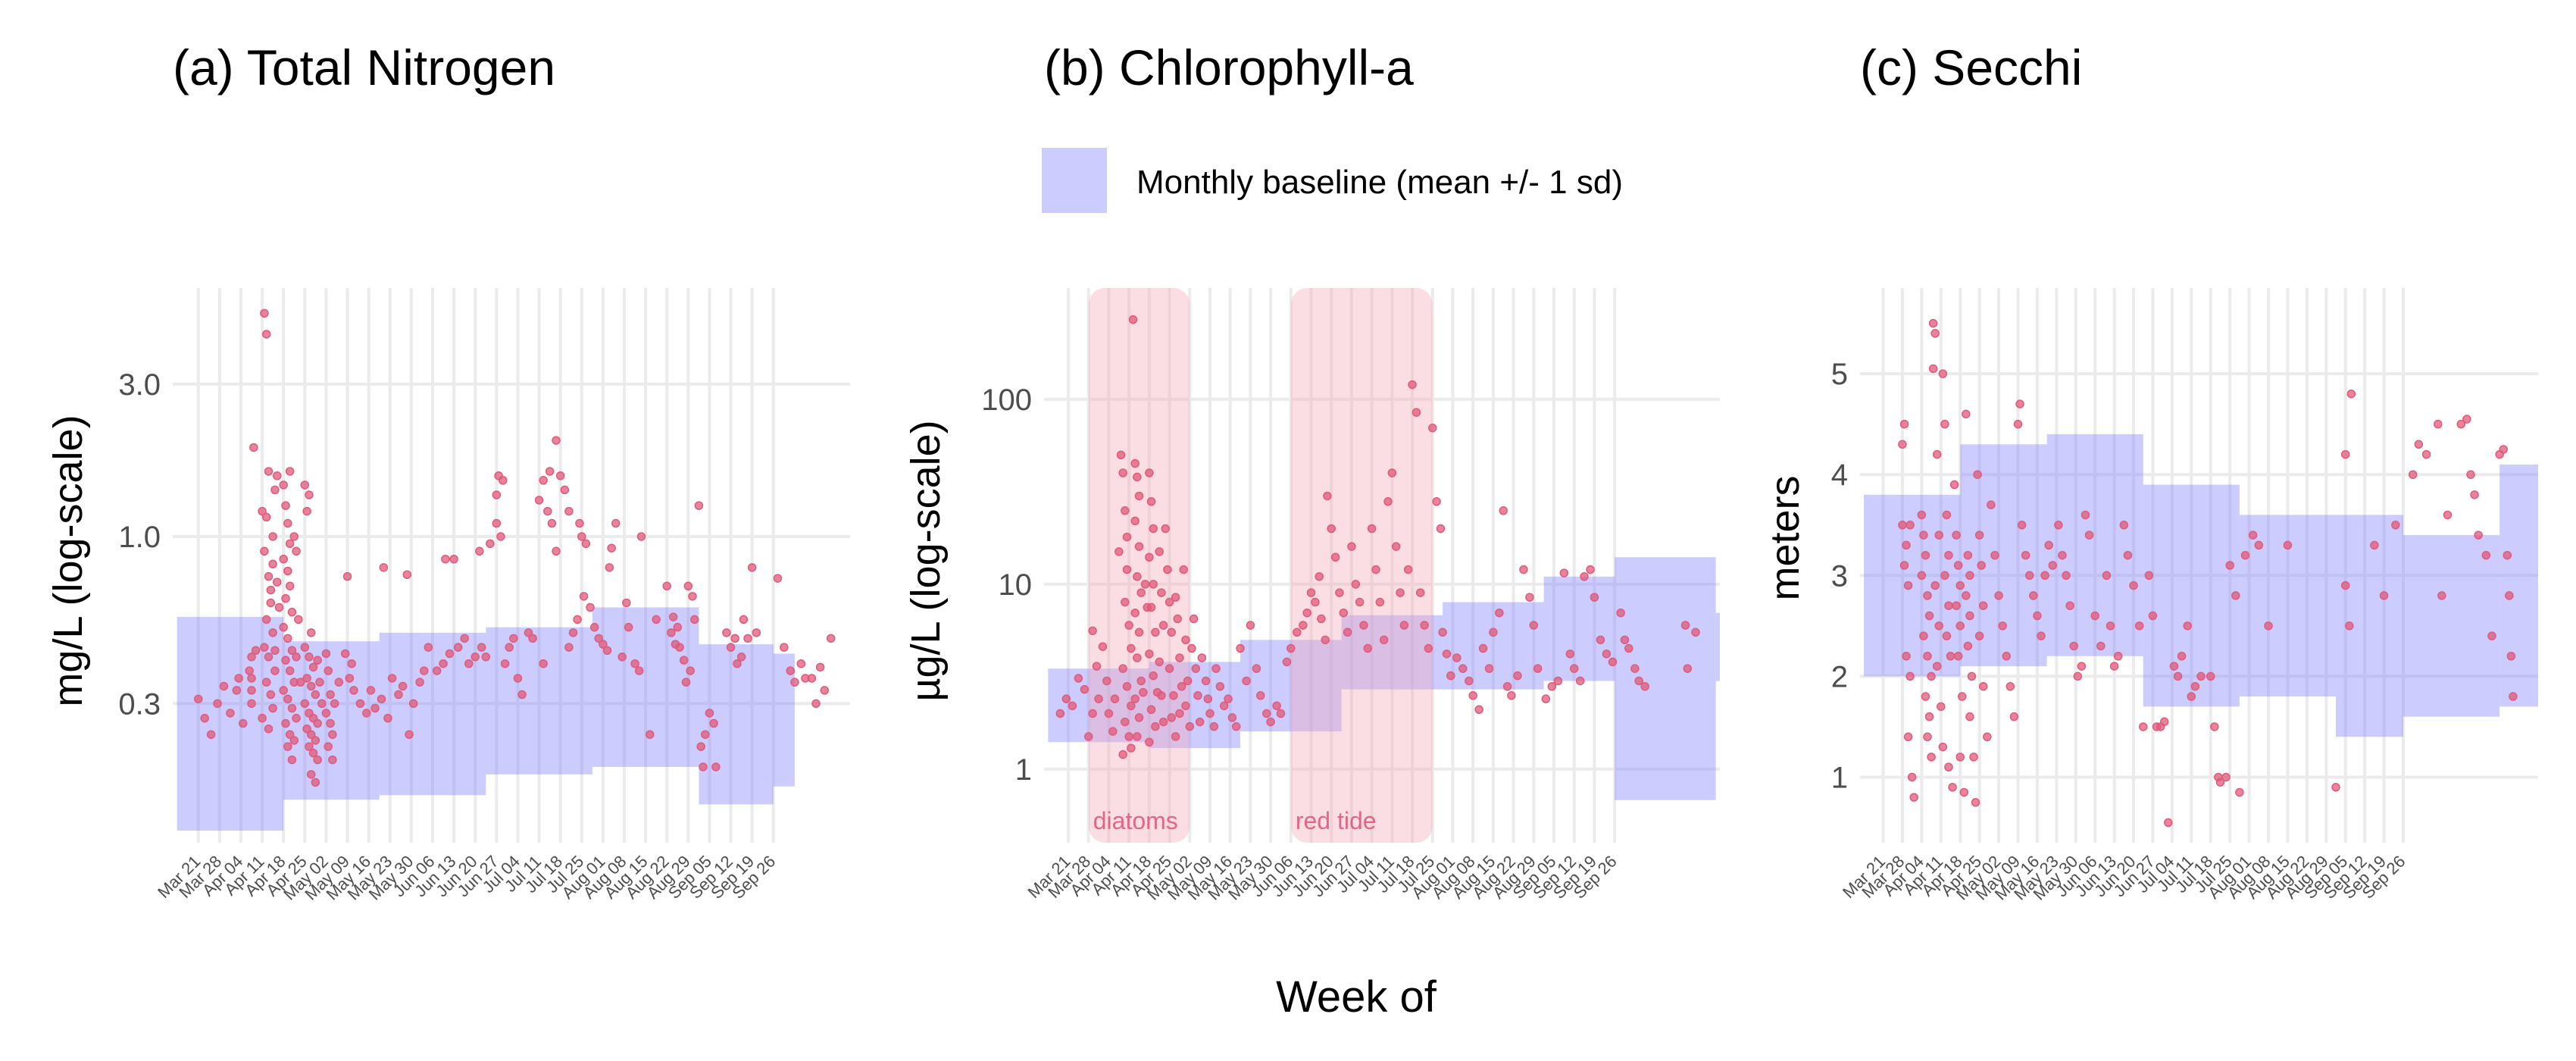 This screenshot has height=1061, width=2576. I want to click on event-label-diatoms: diatoms, so click(1135, 821).